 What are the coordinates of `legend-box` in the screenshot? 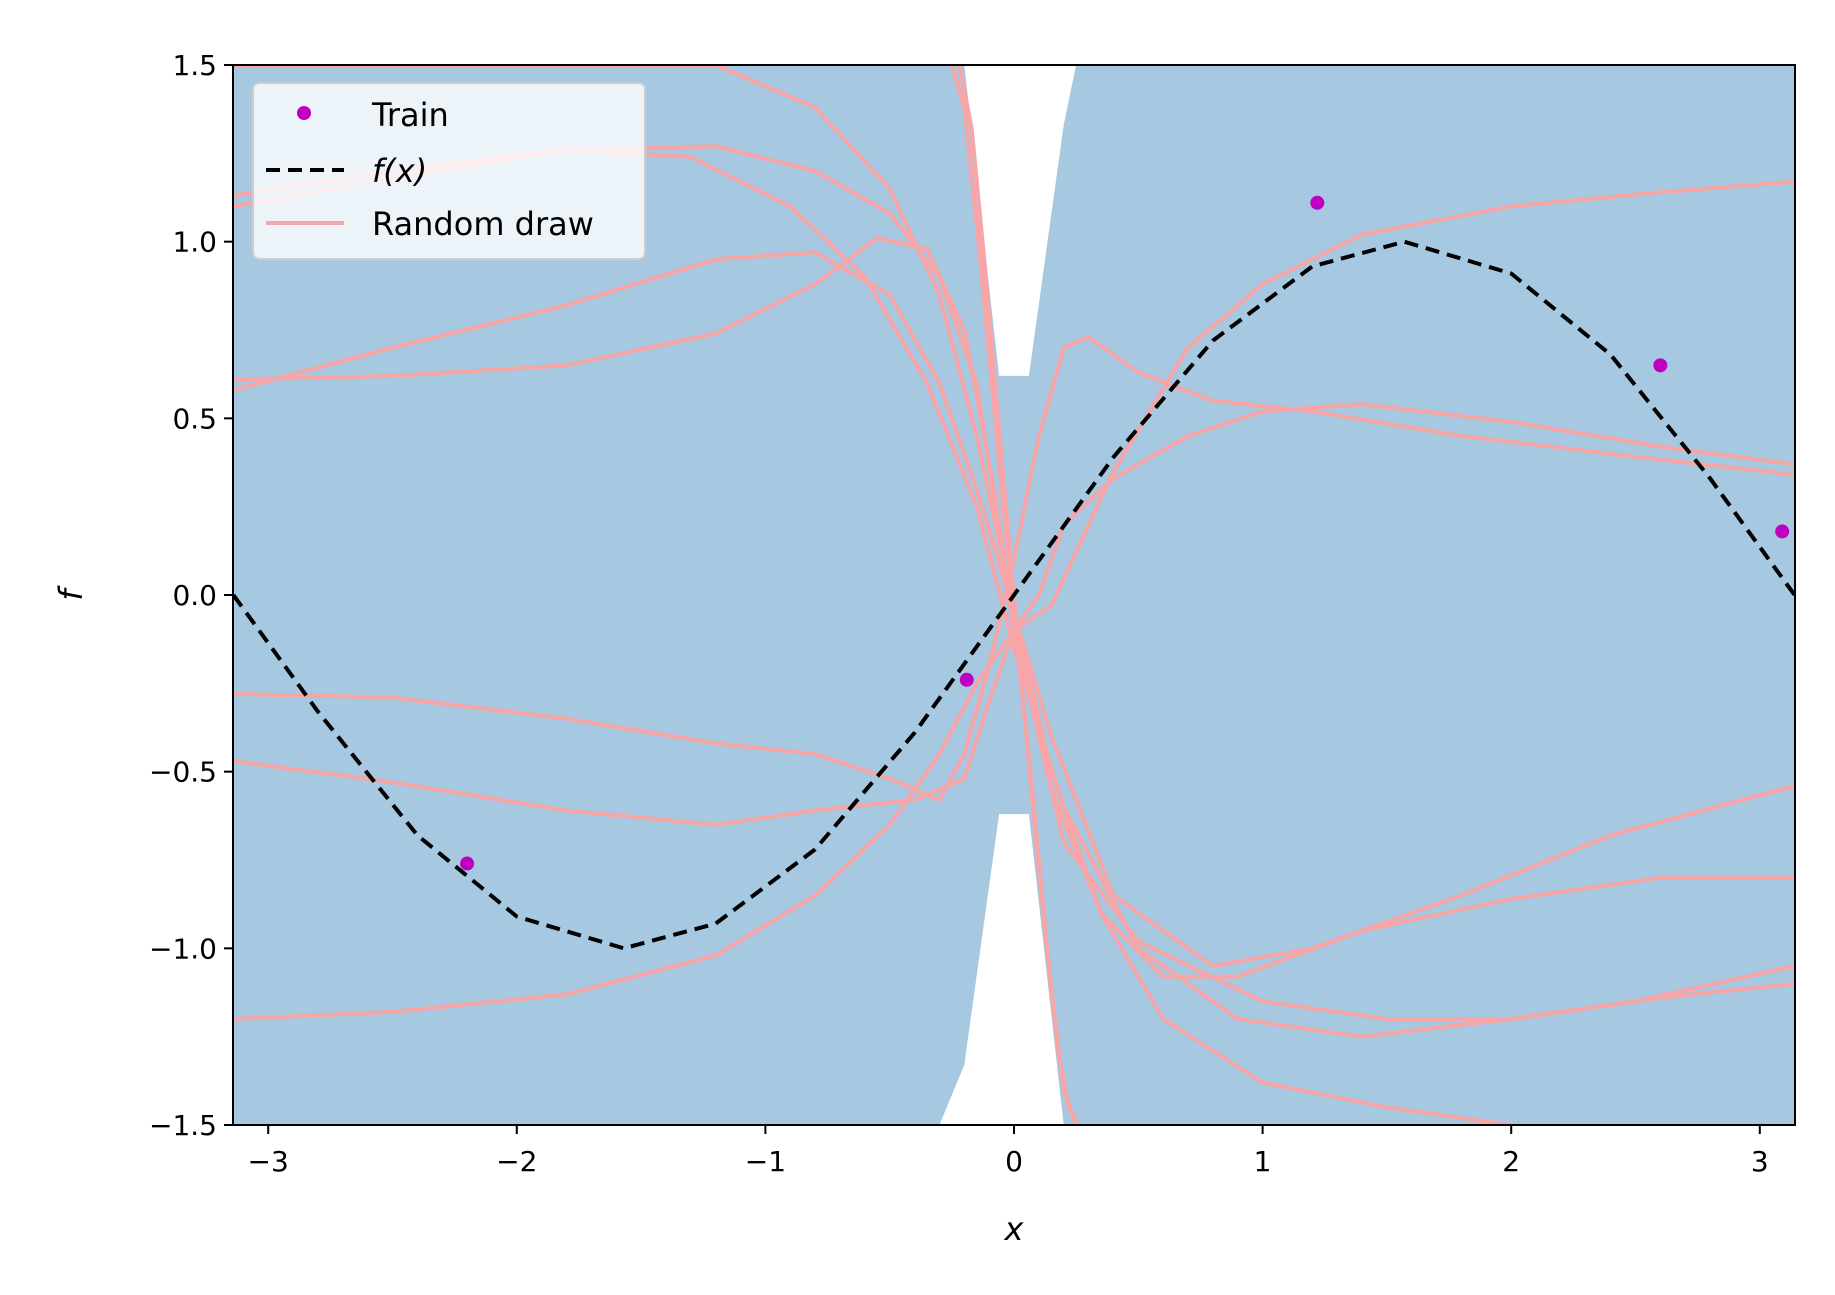 It's located at (449, 171).